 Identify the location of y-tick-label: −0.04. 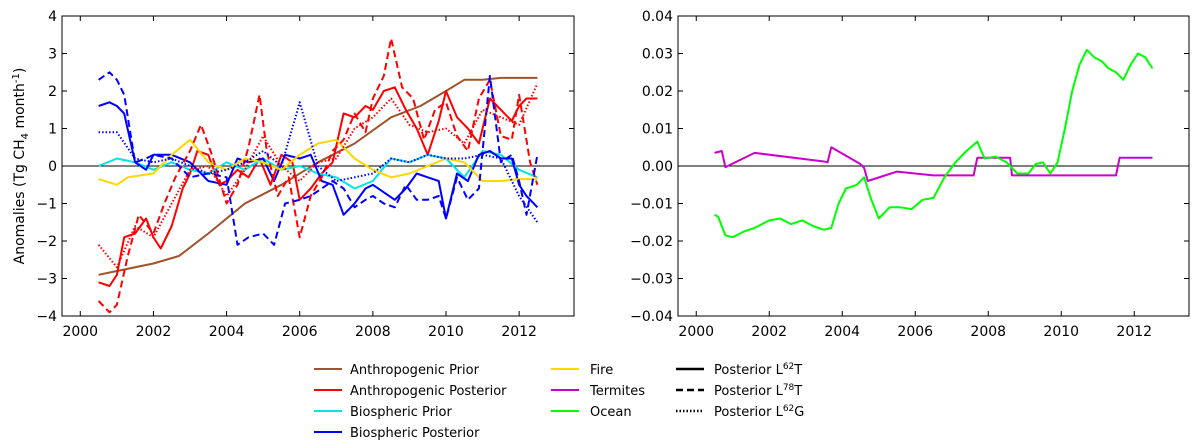
(651, 317).